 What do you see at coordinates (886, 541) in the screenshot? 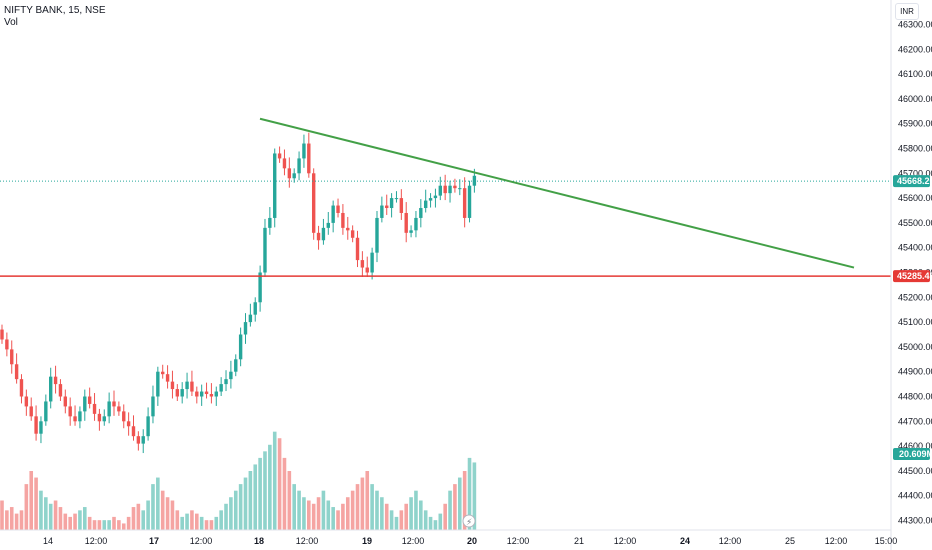
I see `time-tick-label: 15:00` at bounding box center [886, 541].